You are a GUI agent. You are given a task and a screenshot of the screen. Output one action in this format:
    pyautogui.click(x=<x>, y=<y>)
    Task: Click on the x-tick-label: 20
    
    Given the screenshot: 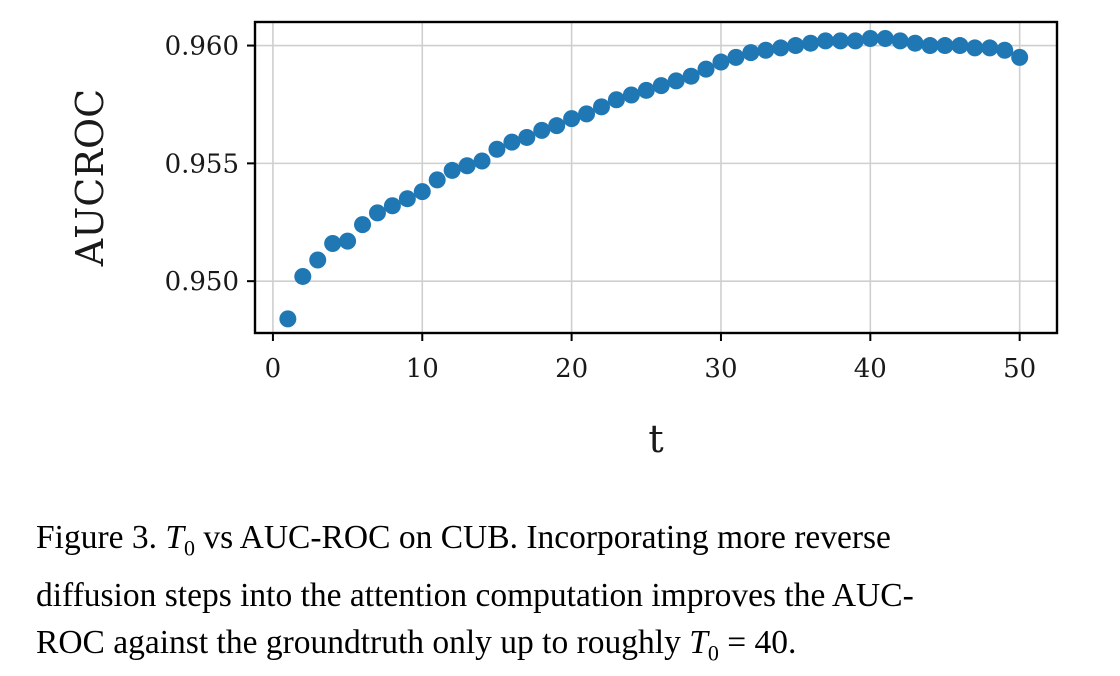 What is the action you would take?
    pyautogui.click(x=571, y=369)
    